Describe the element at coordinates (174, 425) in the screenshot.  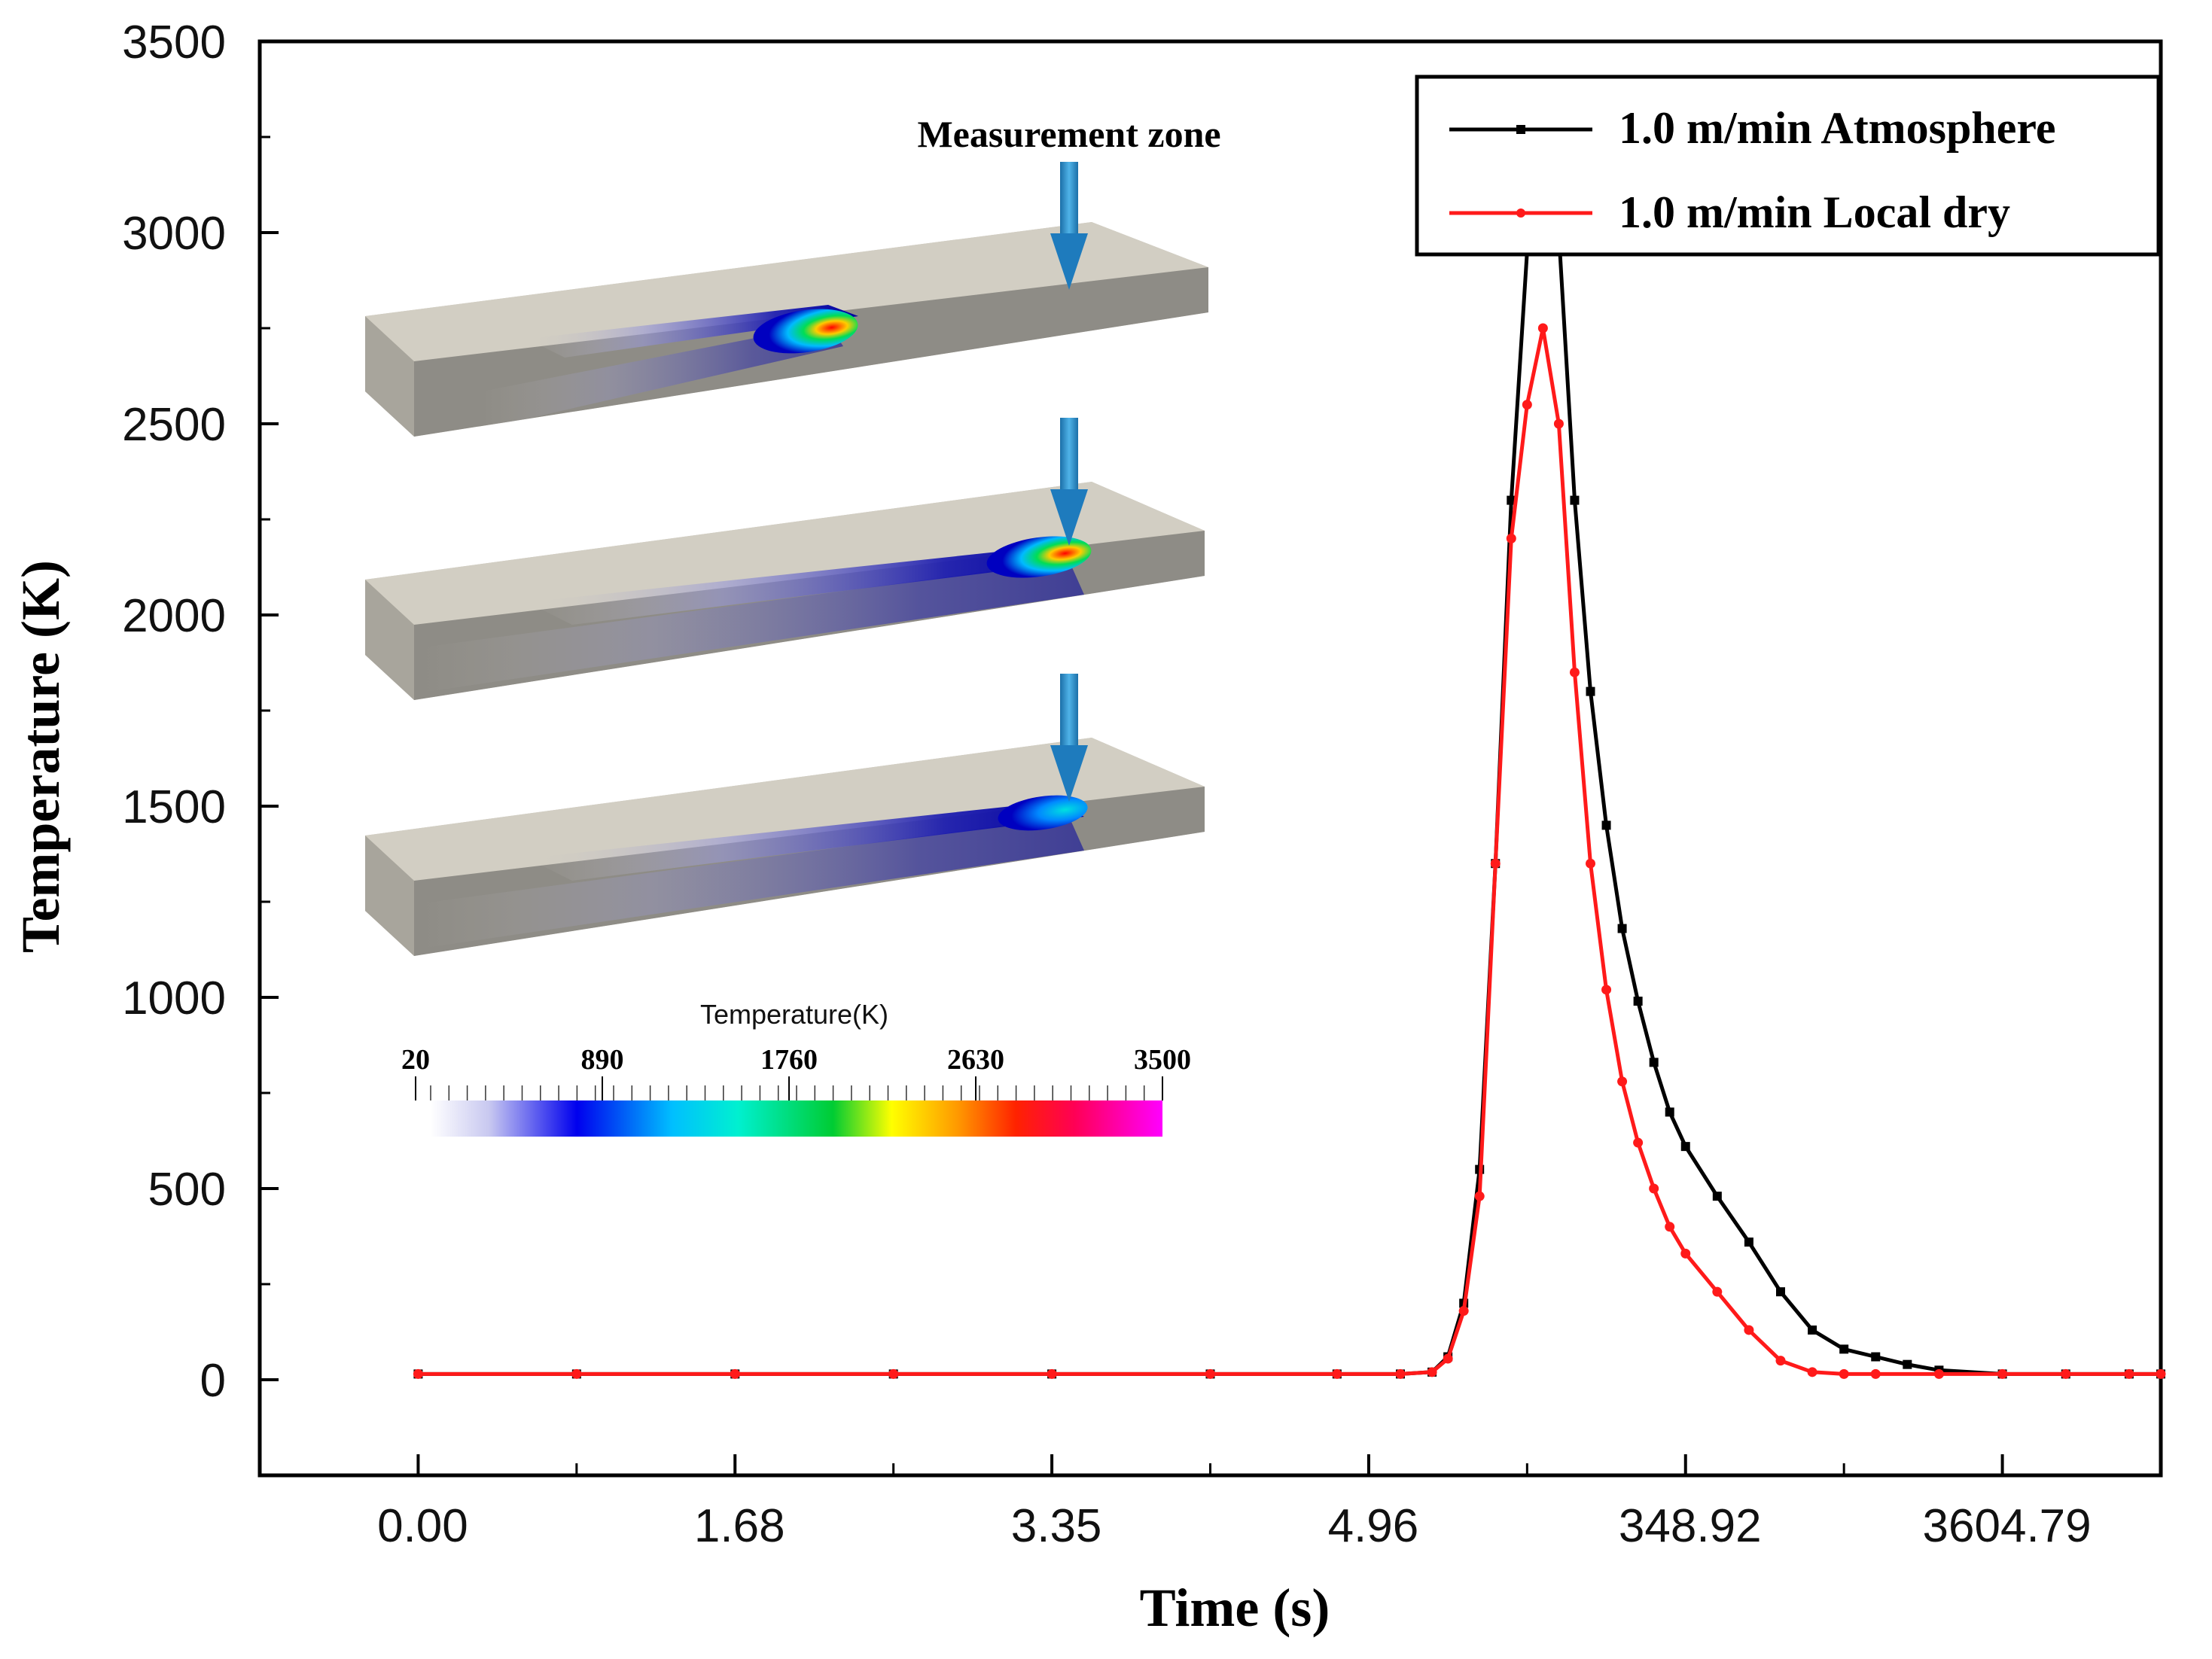
I see `y-tick-label: 2500` at that location.